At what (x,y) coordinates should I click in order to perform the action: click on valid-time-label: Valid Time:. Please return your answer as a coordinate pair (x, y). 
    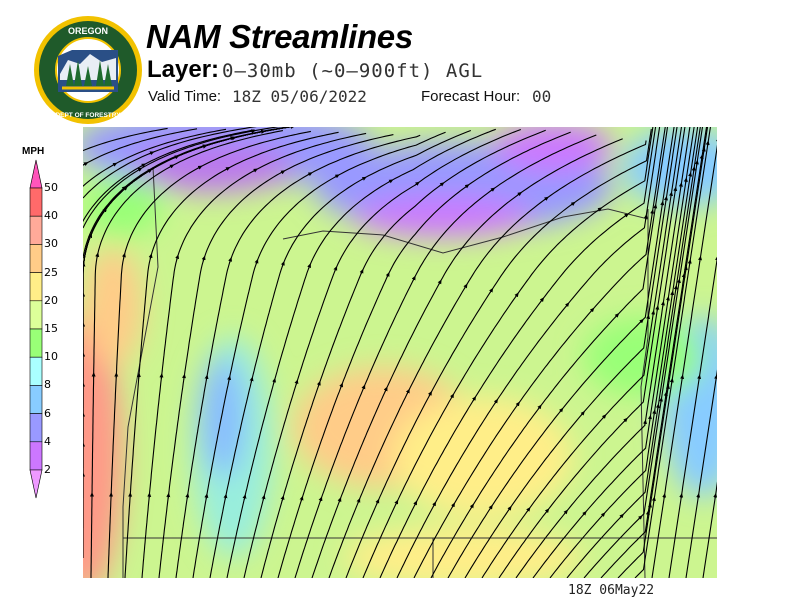
    Looking at the image, I should click on (185, 96).